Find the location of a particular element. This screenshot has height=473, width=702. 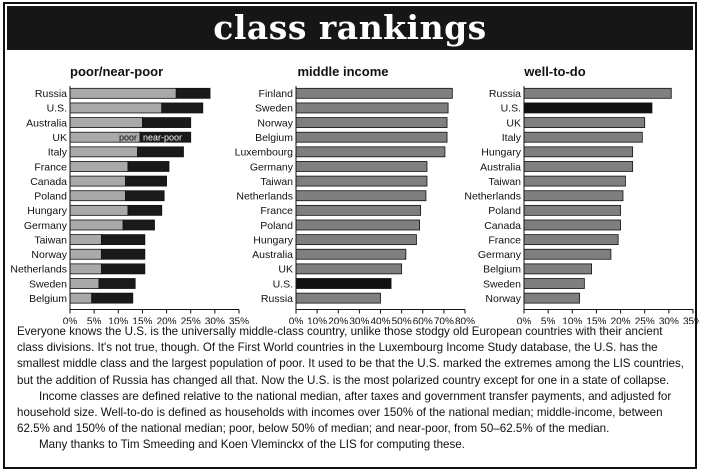

bar-near-poor-russia is located at coordinates (193, 93).